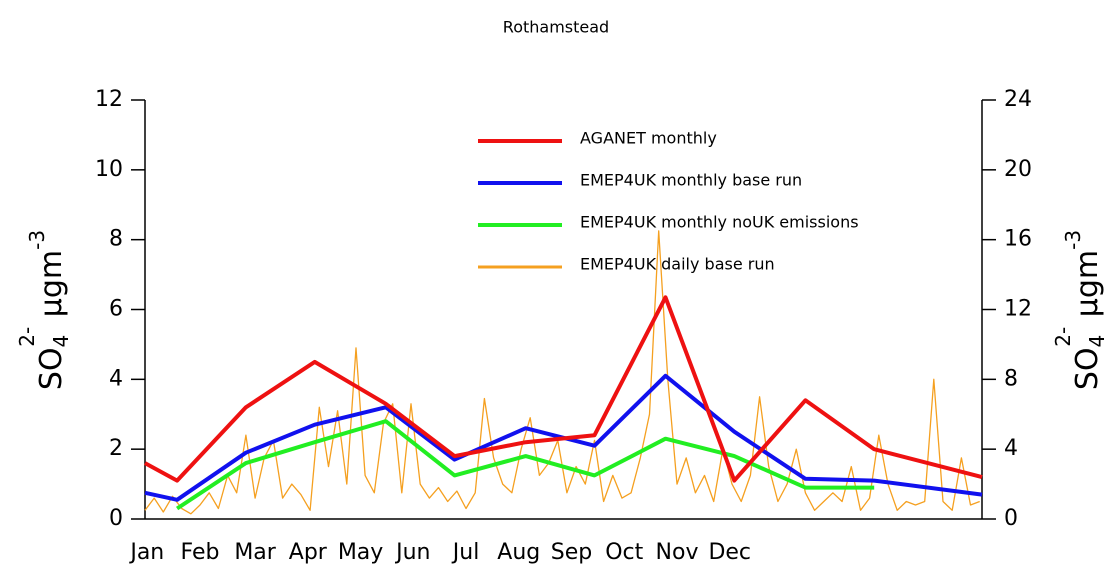 This screenshot has width=1115, height=585. What do you see at coordinates (1011, 448) in the screenshot?
I see `y2-tick-label: 4` at bounding box center [1011, 448].